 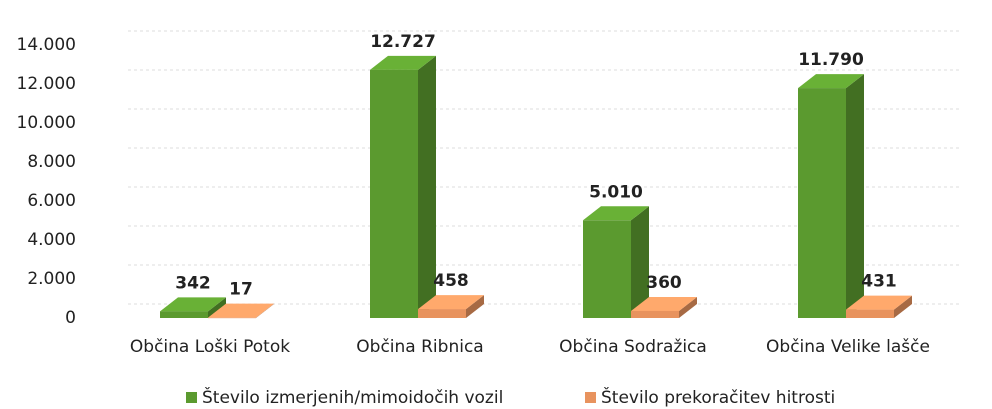 What do you see at coordinates (616, 192) in the screenshot?
I see `data-label: 5.010` at bounding box center [616, 192].